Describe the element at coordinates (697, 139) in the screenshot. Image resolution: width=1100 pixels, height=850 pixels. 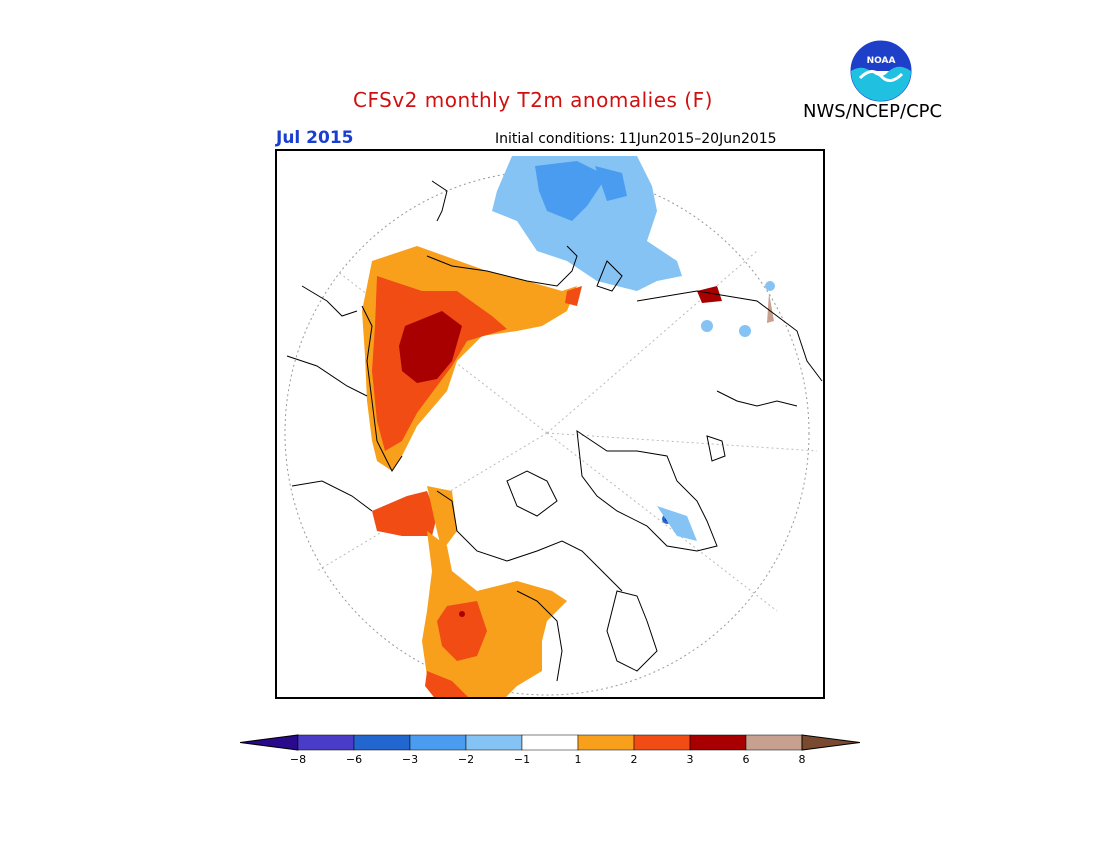
I see `initial-conditions-value: 11Jun2015–20Jun2015` at that location.